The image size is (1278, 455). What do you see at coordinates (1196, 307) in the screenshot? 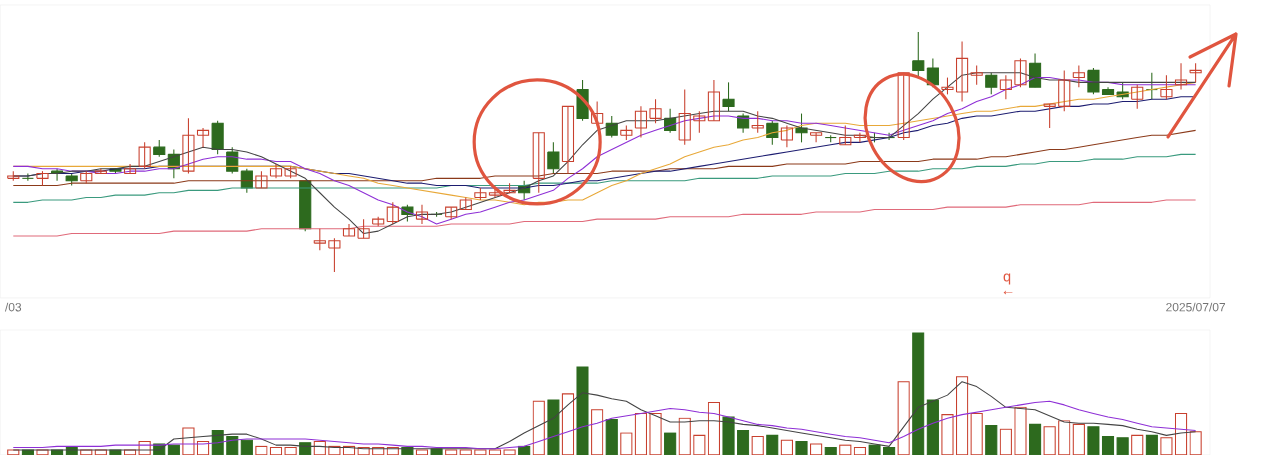
I see `x-tick-label: 2025/07/07` at bounding box center [1196, 307].